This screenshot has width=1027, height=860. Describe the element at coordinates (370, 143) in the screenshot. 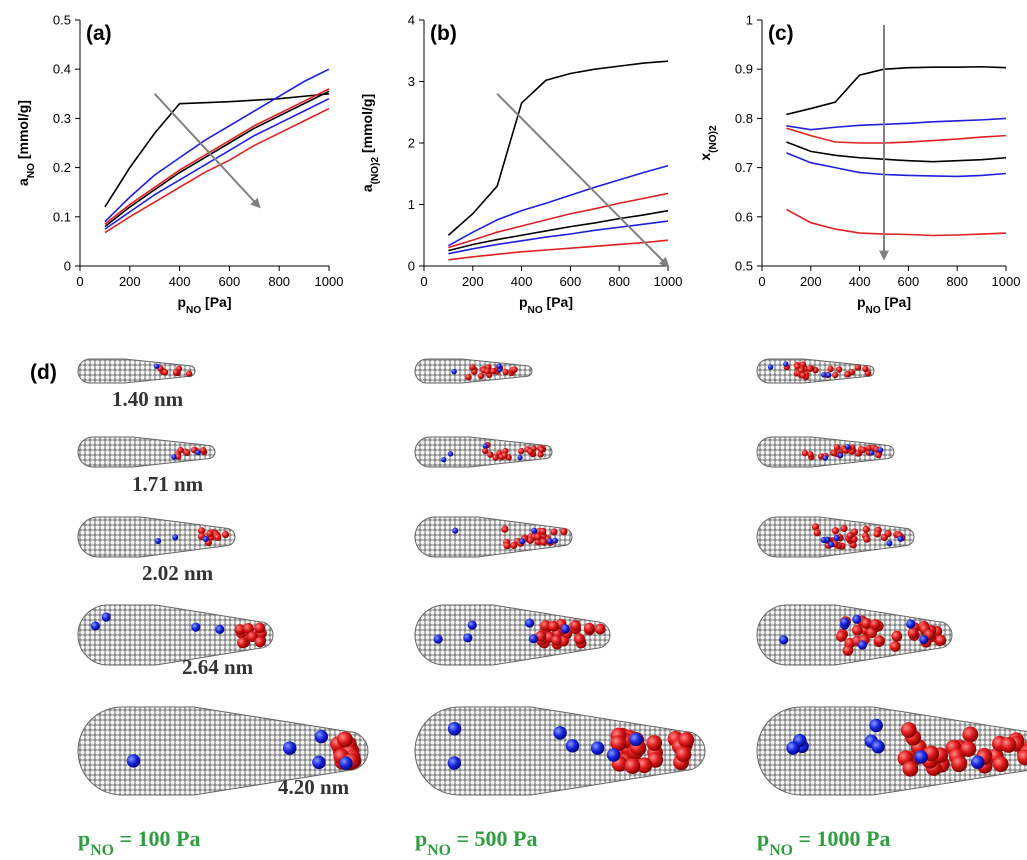

I see `y-axis-title: a(NO)2 [mmol/g]` at that location.